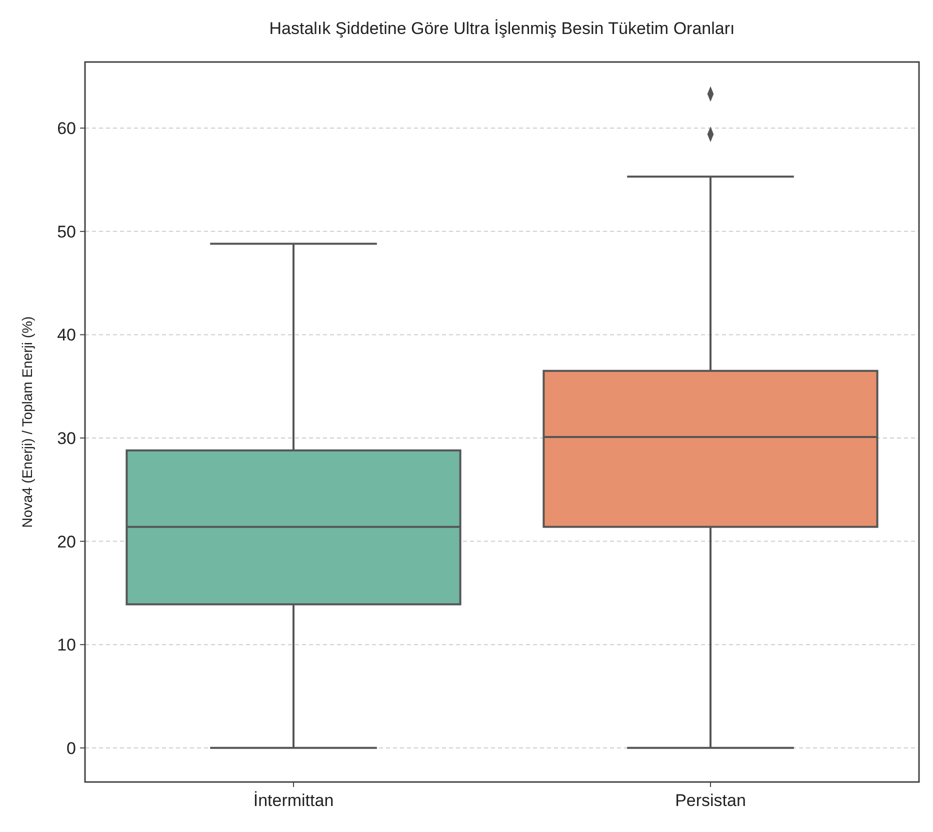  What do you see at coordinates (66, 438) in the screenshot?
I see `y-tick-label: 30` at bounding box center [66, 438].